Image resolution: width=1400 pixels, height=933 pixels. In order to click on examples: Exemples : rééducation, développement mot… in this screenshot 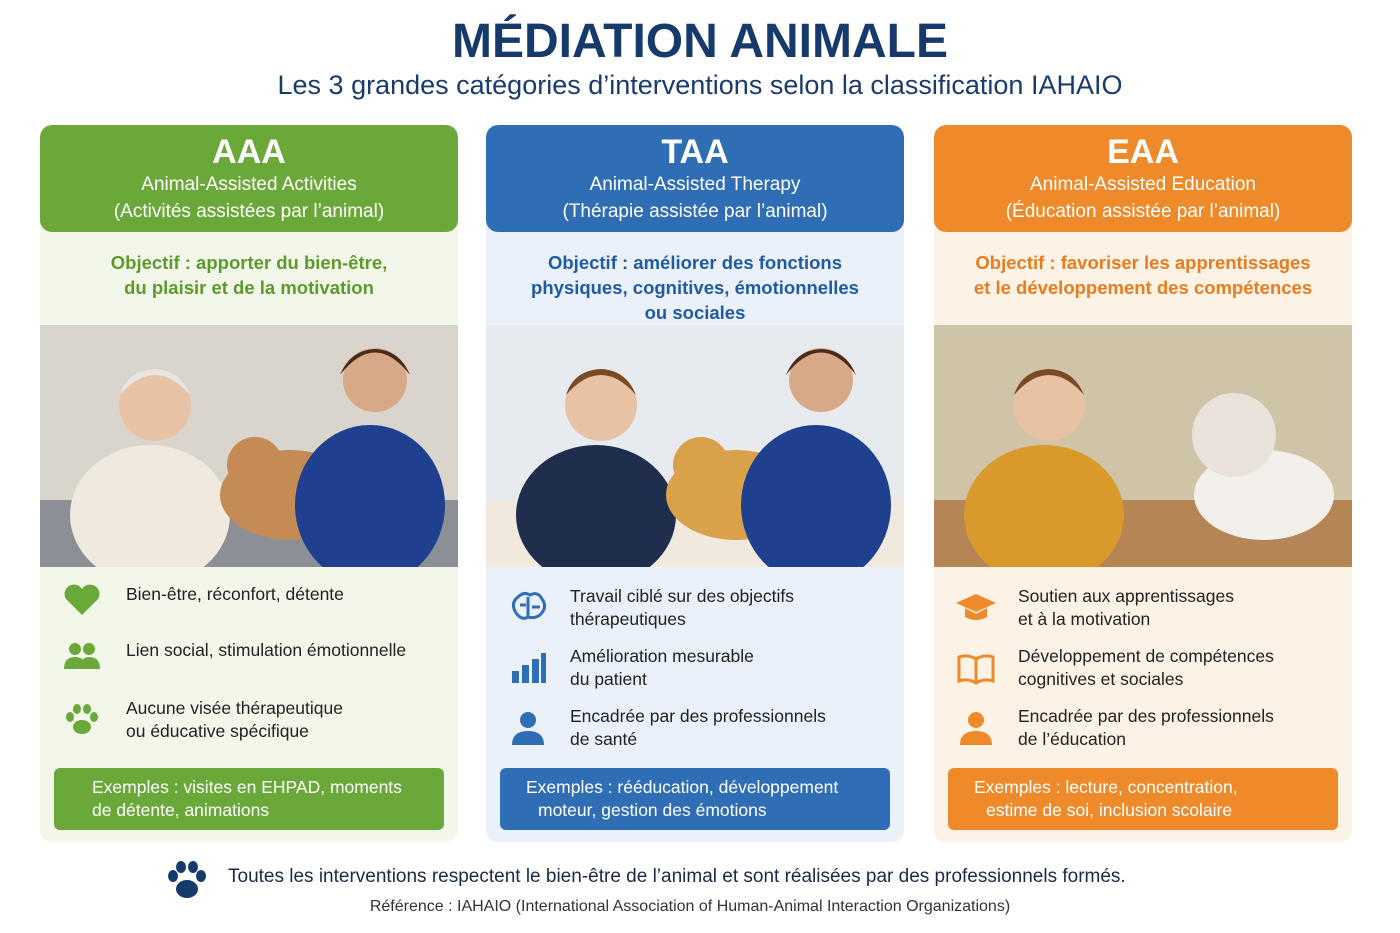, I will do `click(695, 799)`.